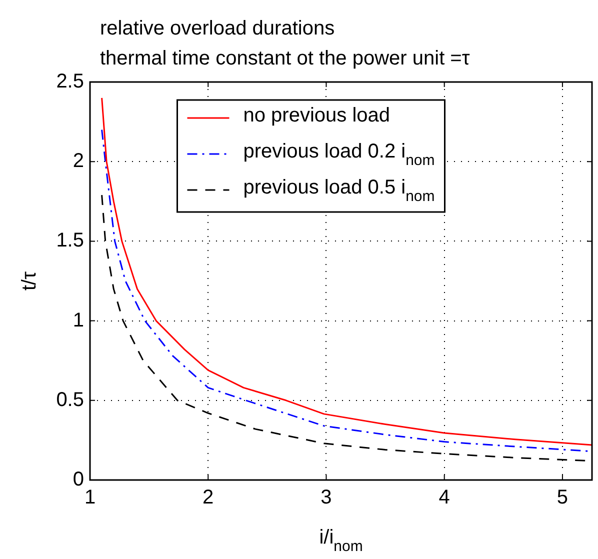 The image size is (598, 559). What do you see at coordinates (217, 29) in the screenshot?
I see `chart-title: relative overload durations` at bounding box center [217, 29].